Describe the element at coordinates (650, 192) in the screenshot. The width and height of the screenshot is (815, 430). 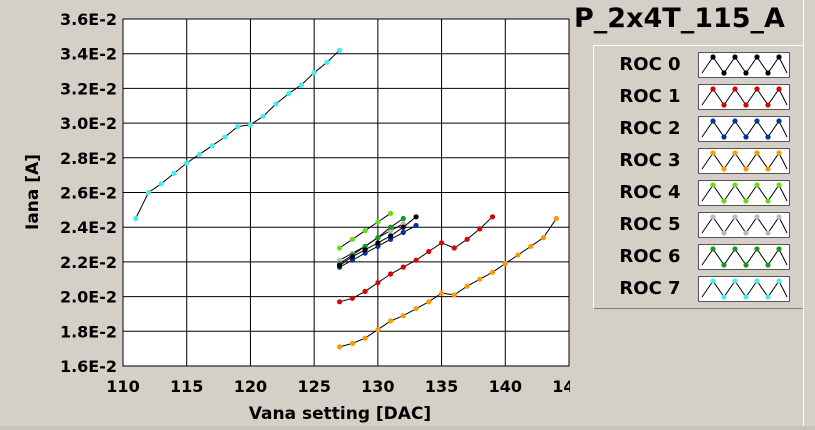
I see `legend-label: ROC 4` at that location.